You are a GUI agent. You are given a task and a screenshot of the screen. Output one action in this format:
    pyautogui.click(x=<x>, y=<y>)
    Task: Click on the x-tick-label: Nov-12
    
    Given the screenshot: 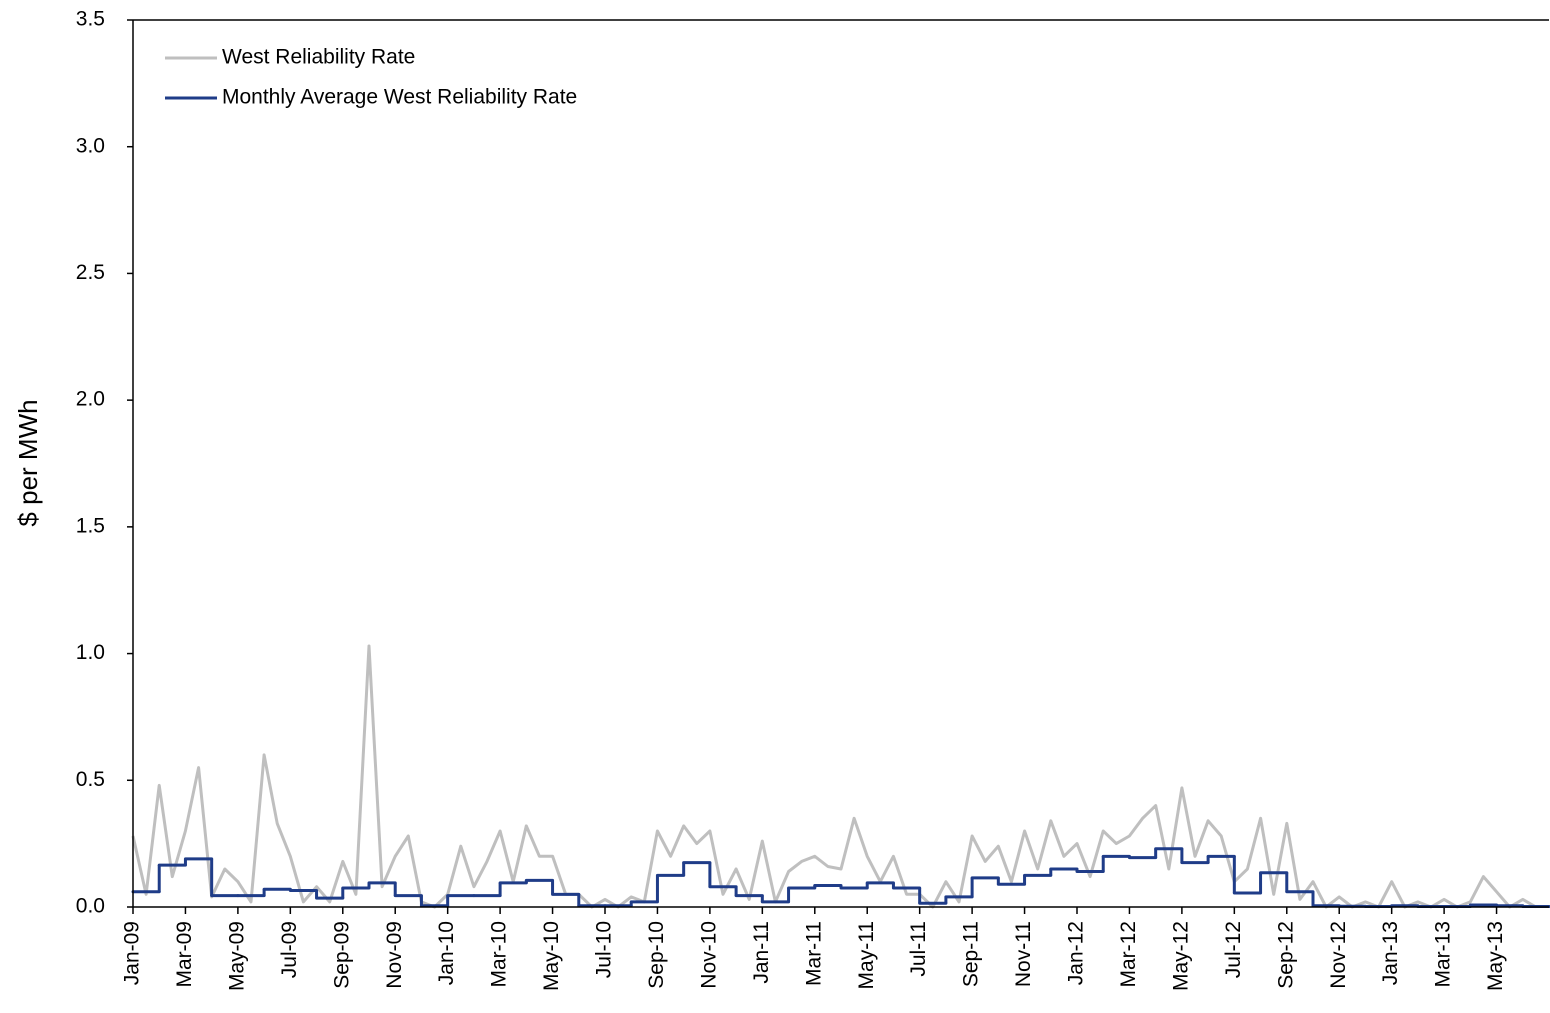 What is the action you would take?
    pyautogui.click(x=1338, y=955)
    